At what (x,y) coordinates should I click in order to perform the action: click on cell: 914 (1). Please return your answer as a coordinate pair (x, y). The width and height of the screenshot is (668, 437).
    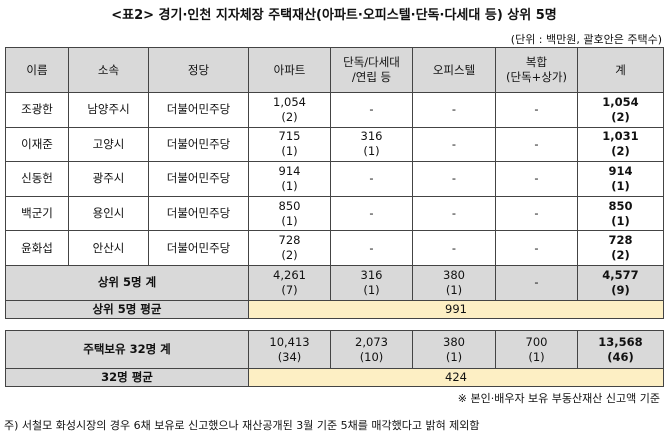
    Looking at the image, I should click on (289, 179).